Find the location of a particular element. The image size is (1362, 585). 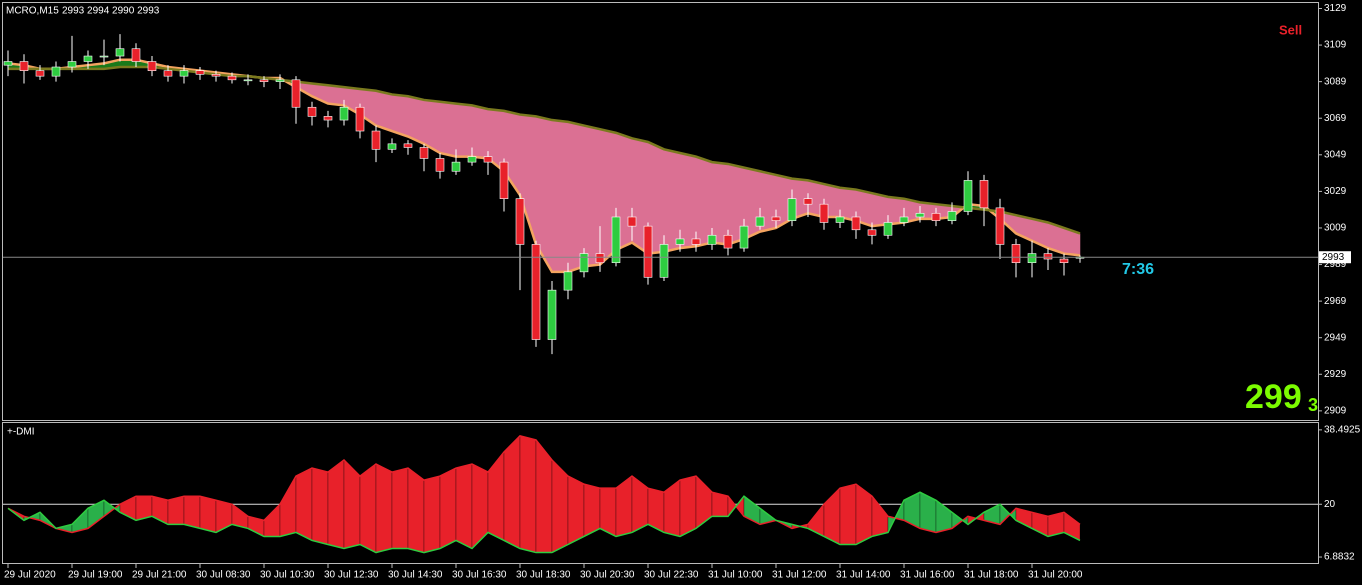

y-tick-label: 3069 is located at coordinates (1335, 118).